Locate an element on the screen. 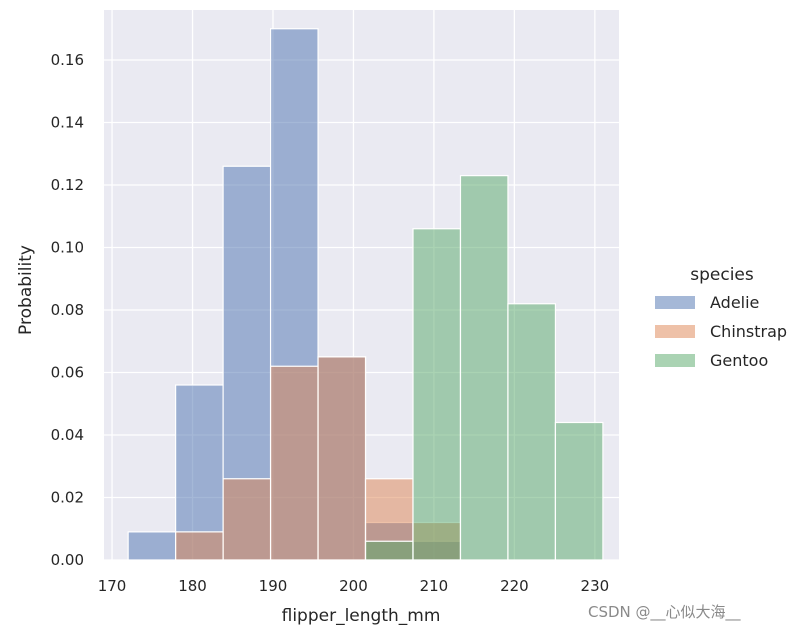  legend-swatch-chinstrap is located at coordinates (675, 331).